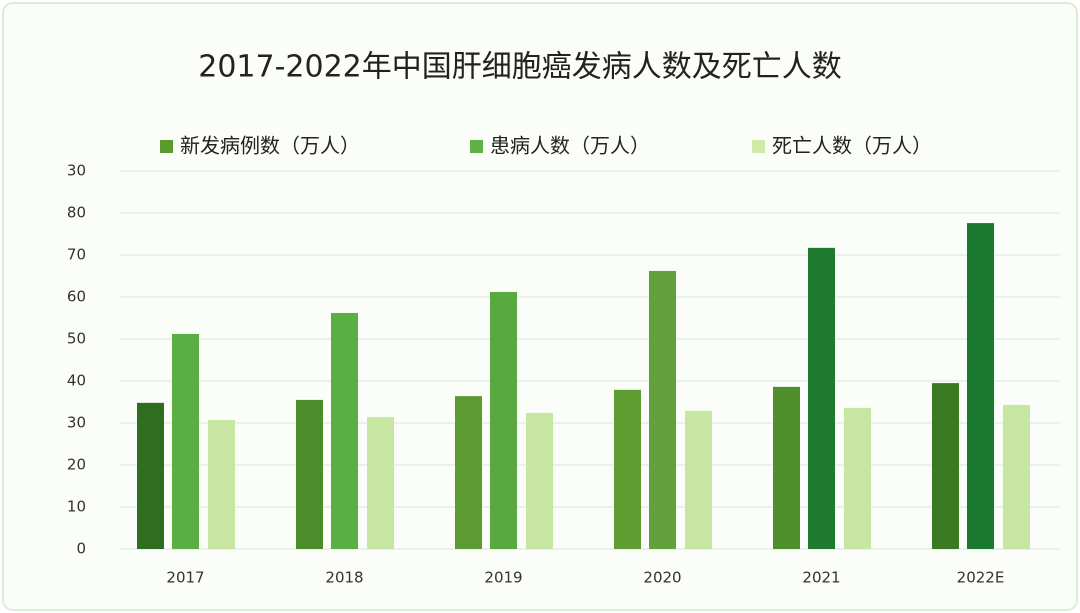 This screenshot has height=613, width=1080. What do you see at coordinates (76, 339) in the screenshot?
I see `y-tick-label: 50` at bounding box center [76, 339].